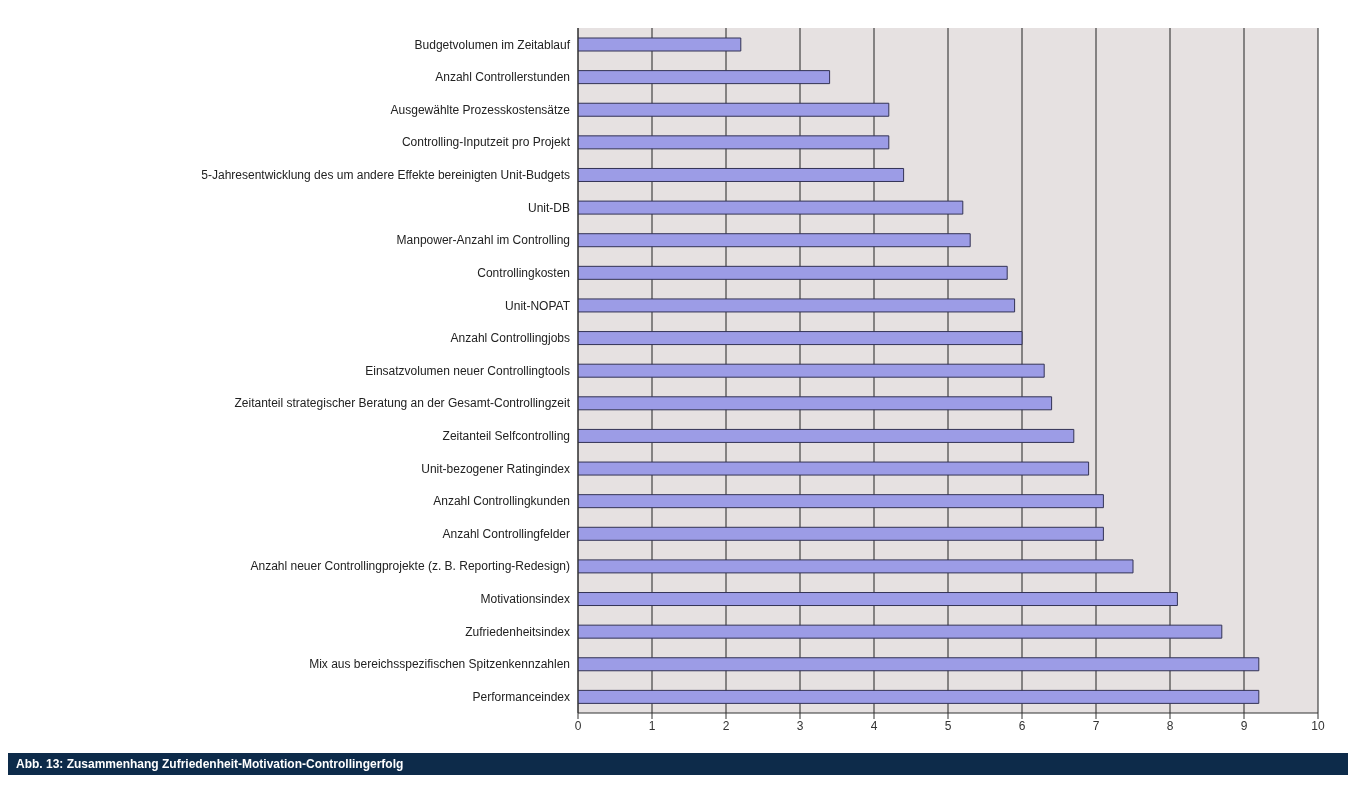 The image size is (1357, 801). What do you see at coordinates (1244, 725) in the screenshot?
I see `x-tick-label: 9` at bounding box center [1244, 725].